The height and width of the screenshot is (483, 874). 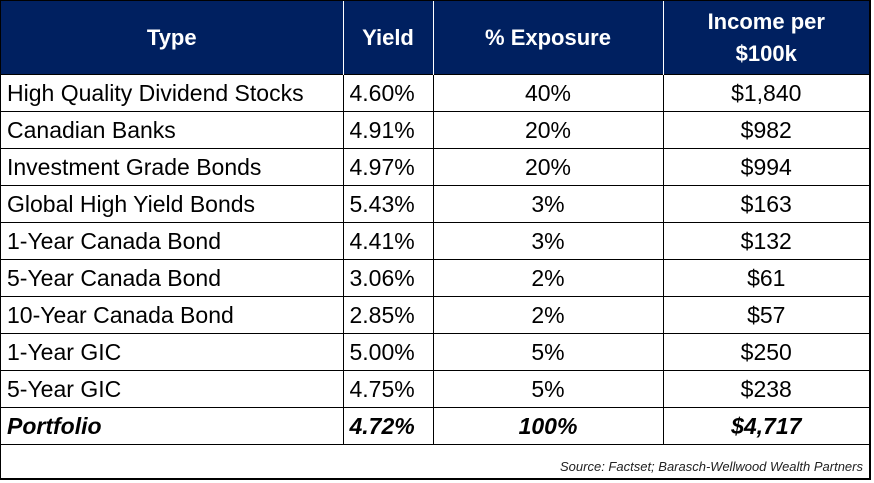 I want to click on cell-exposure: 40%, so click(x=548, y=93).